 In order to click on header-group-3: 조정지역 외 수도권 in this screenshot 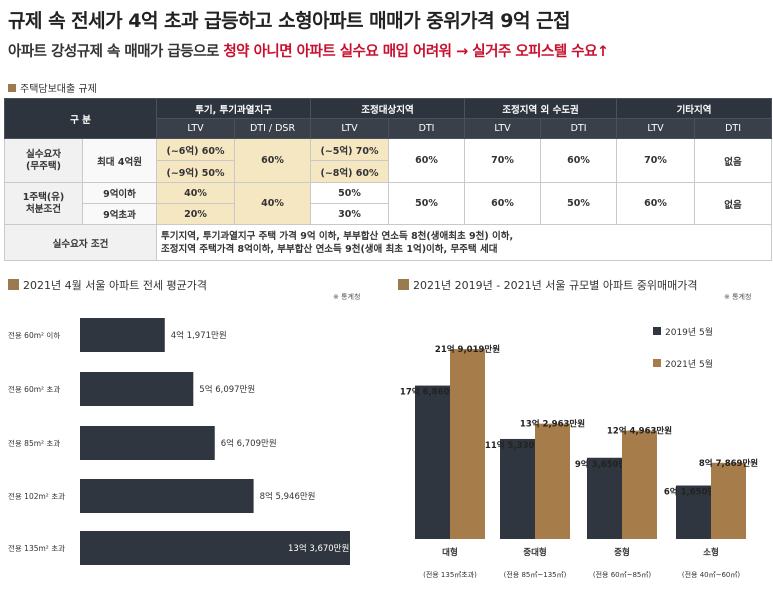, I will do `click(541, 108)`.